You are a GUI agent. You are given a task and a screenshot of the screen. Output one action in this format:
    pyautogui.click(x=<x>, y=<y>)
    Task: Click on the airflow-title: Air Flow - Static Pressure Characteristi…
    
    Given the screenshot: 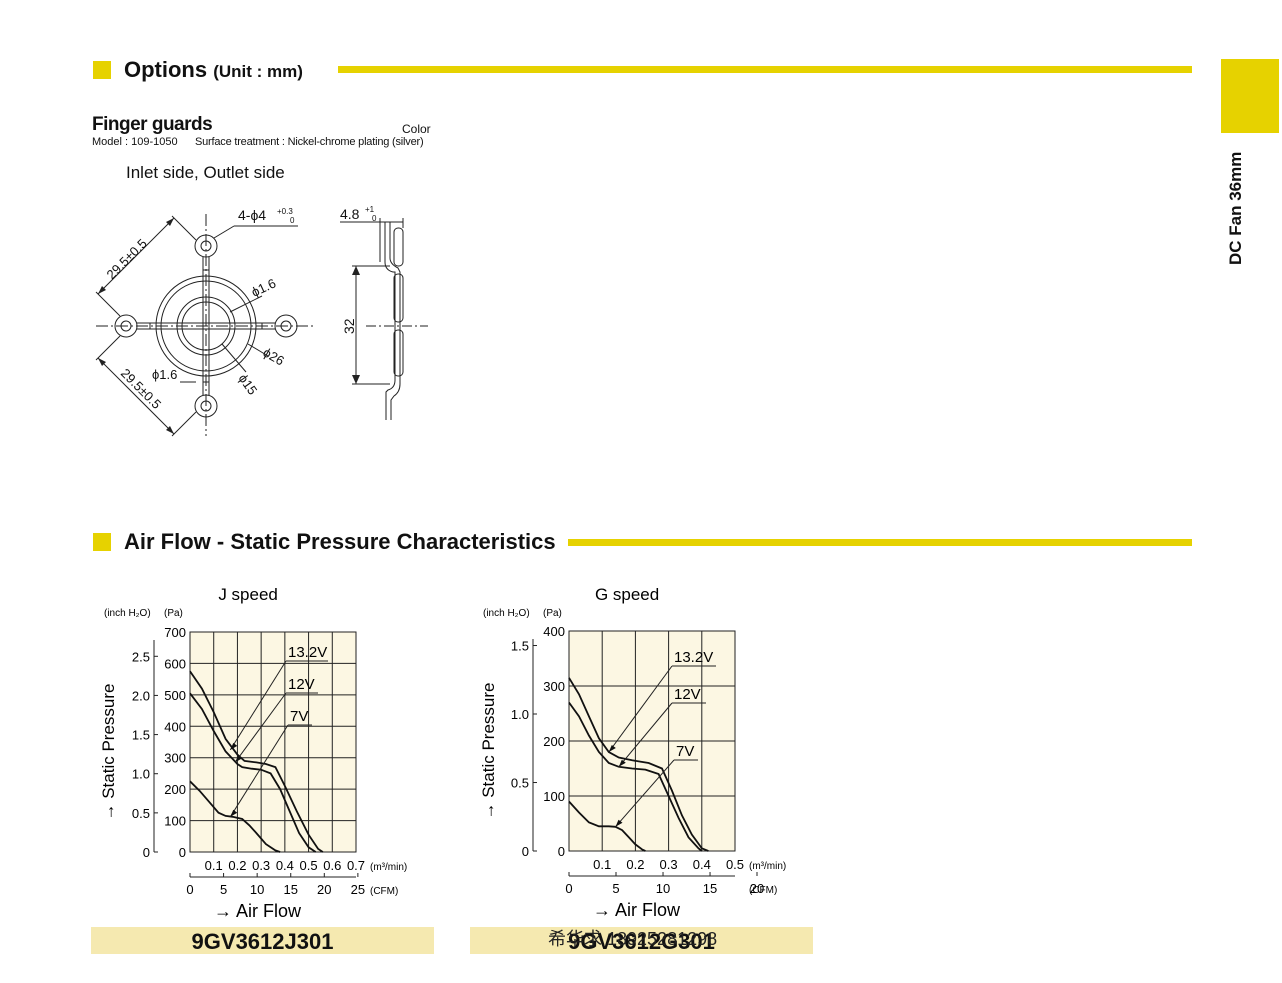 What is the action you would take?
    pyautogui.click(x=340, y=541)
    